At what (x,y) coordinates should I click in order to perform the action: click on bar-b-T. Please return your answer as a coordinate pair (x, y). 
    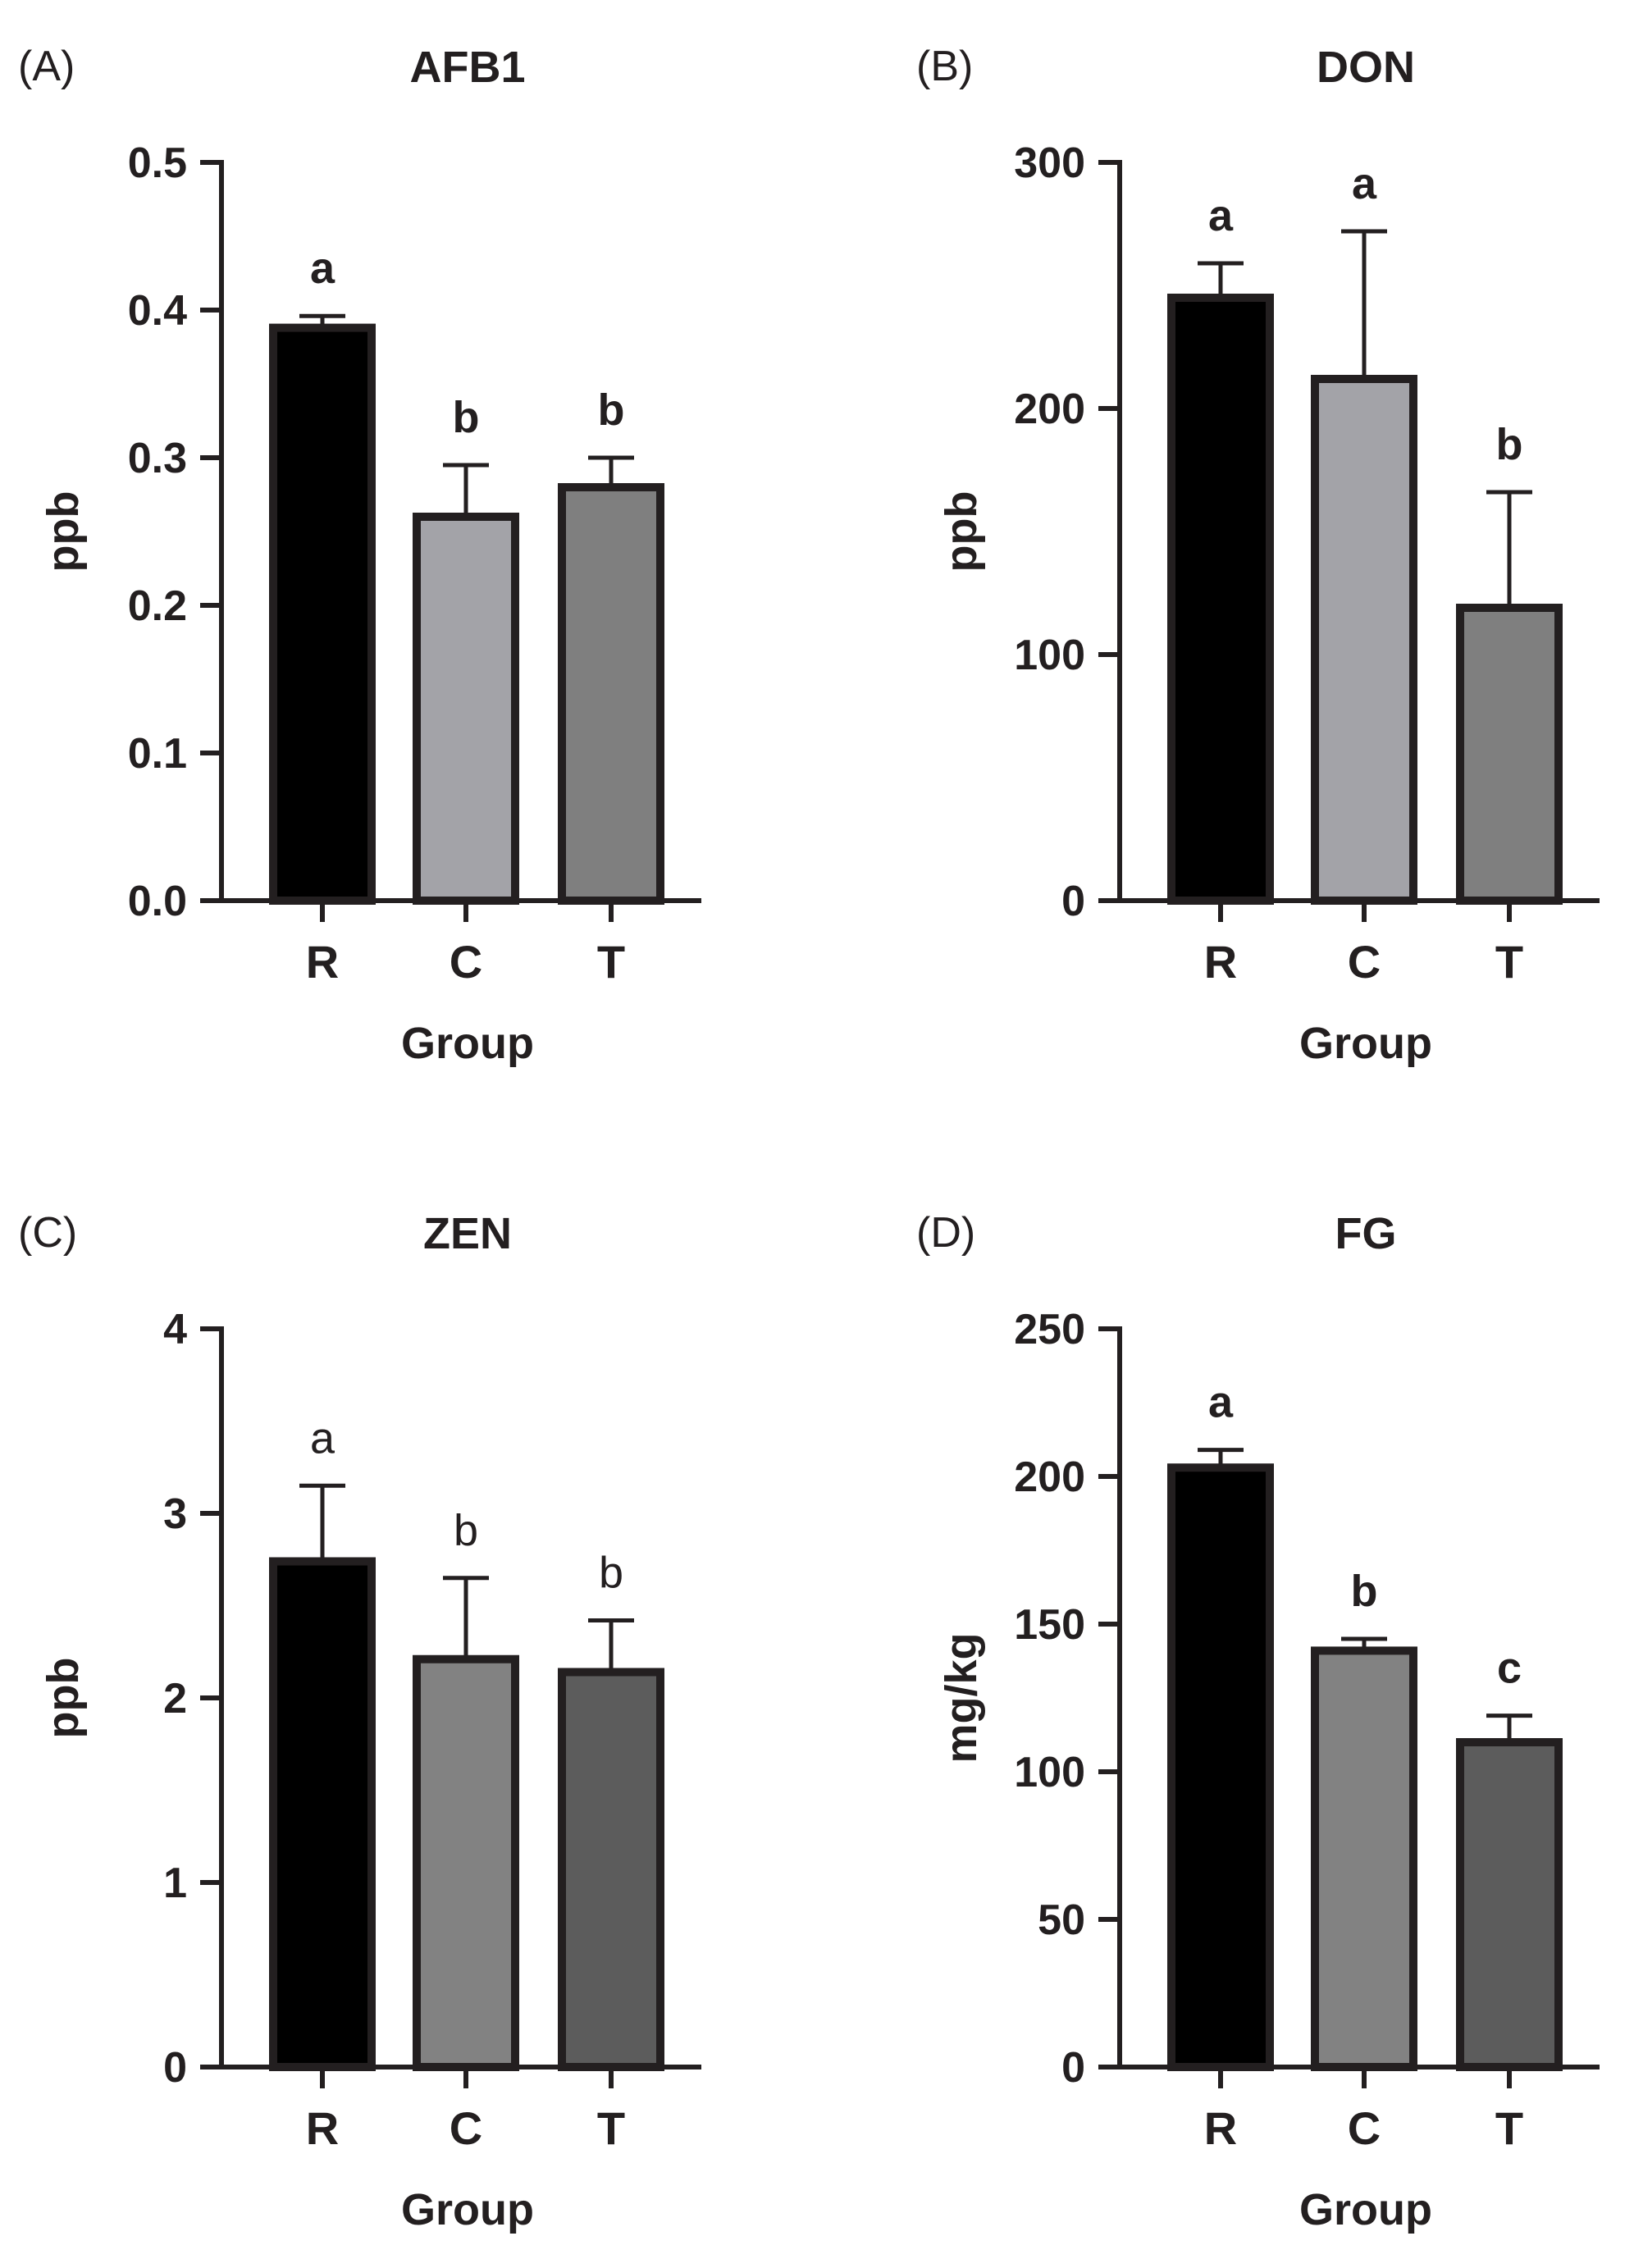
    Looking at the image, I should click on (1509, 755).